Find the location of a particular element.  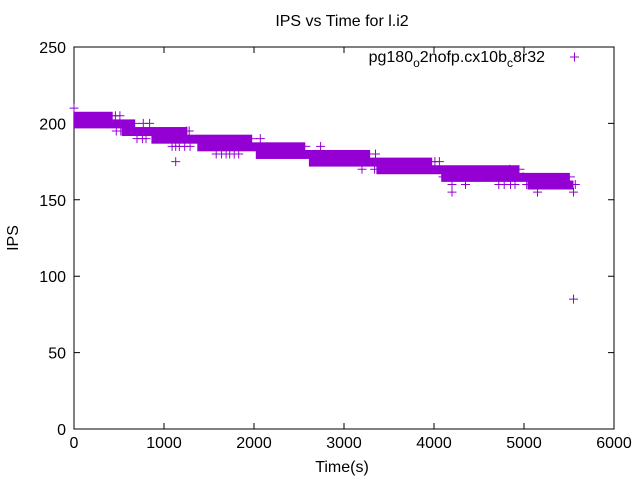

y-tick-label: 150 is located at coordinates (52, 201).